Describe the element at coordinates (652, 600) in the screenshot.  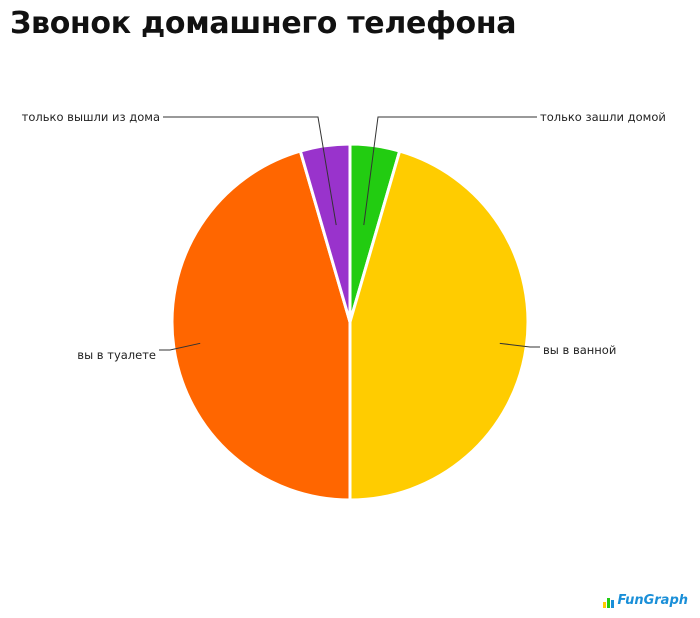
I see `logo-text: FunGraph` at that location.